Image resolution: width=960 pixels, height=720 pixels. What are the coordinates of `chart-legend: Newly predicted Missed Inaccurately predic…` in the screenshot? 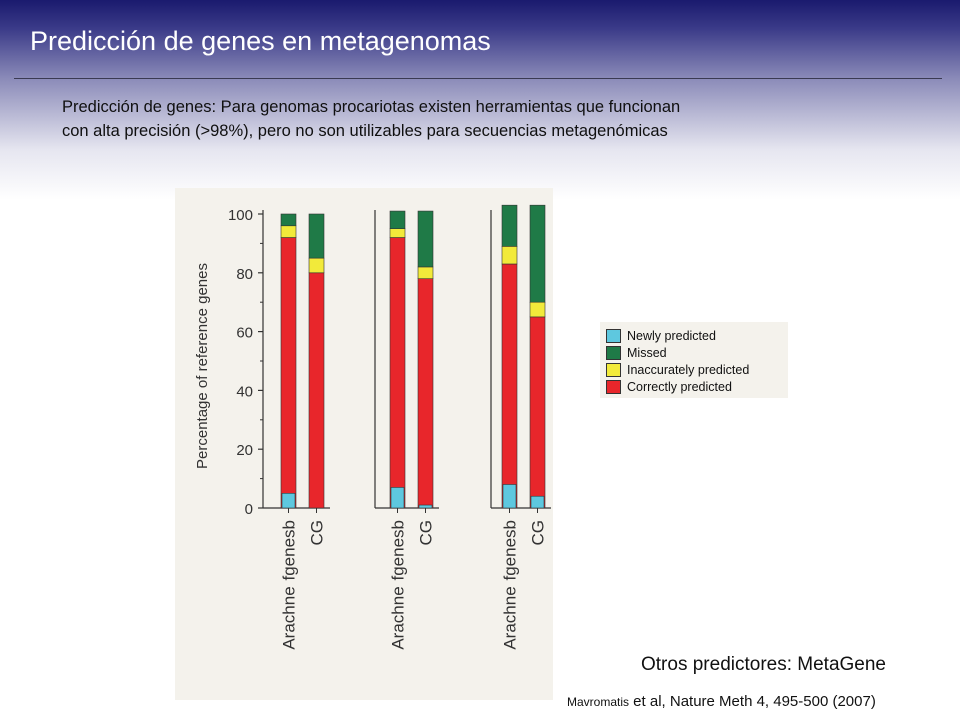 It's located at (694, 360).